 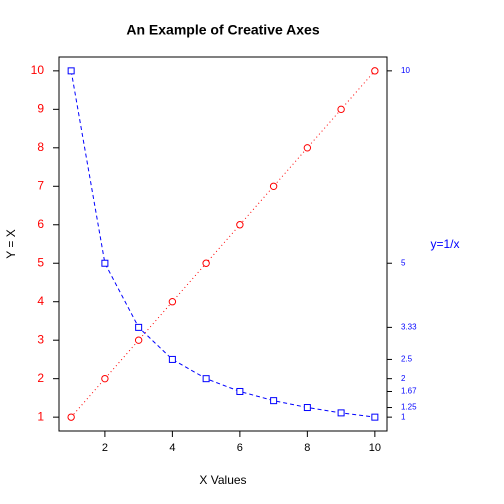 I want to click on y-axis-title: Y = X, so click(x=11, y=243).